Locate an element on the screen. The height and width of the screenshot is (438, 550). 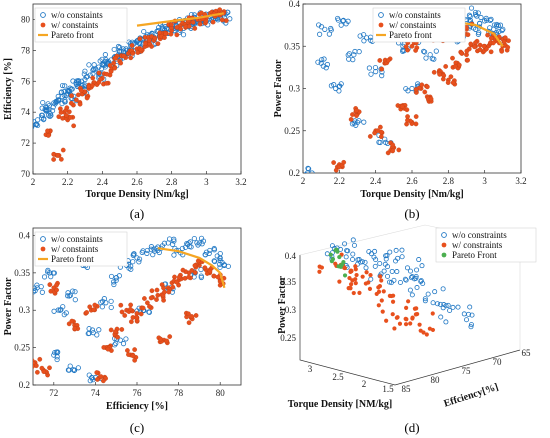
y-tick-label: 0.25 is located at coordinates (292, 131).